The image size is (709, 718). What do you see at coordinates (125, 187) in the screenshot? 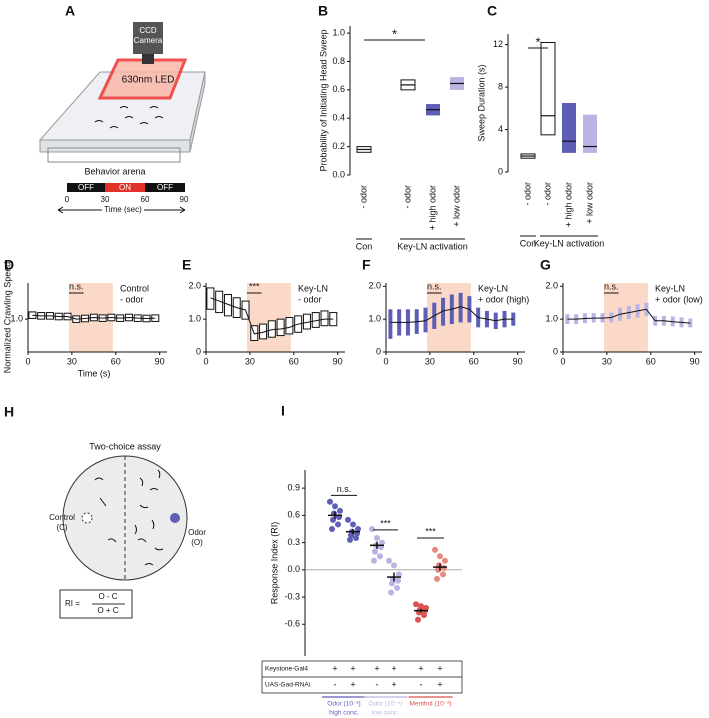
I see `timeline-label: ON` at bounding box center [125, 187].